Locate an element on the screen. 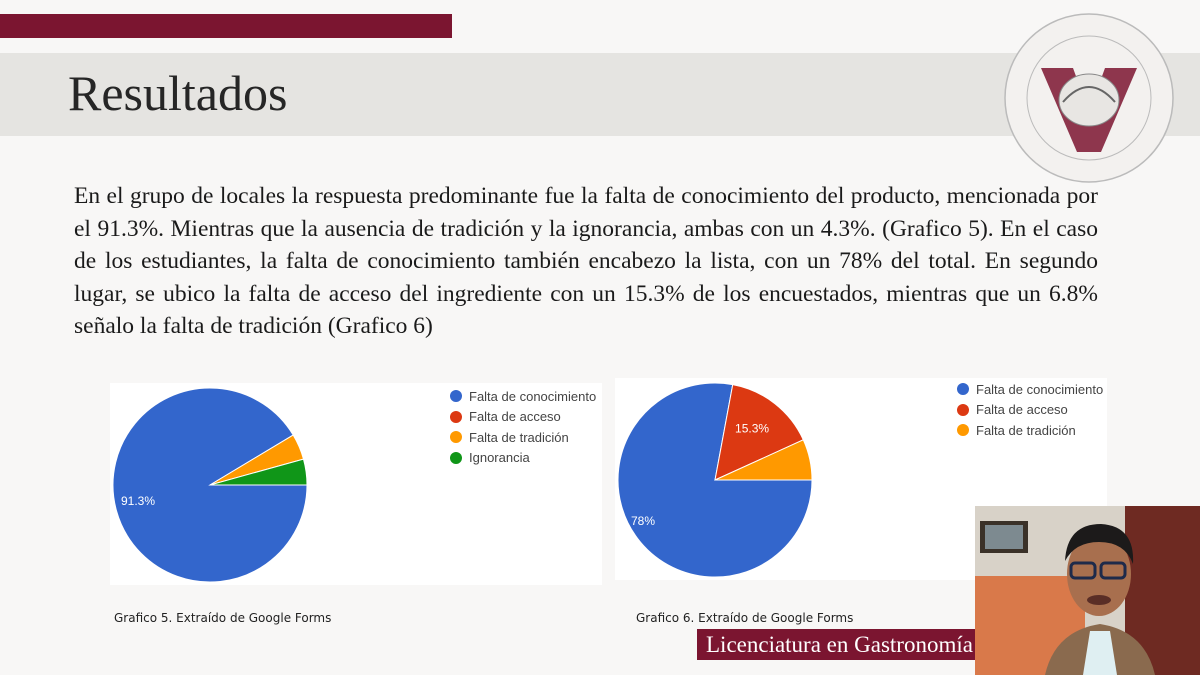 The height and width of the screenshot is (675, 1200). pie-chart-6: 78% 15.3% is located at coordinates (715, 480).